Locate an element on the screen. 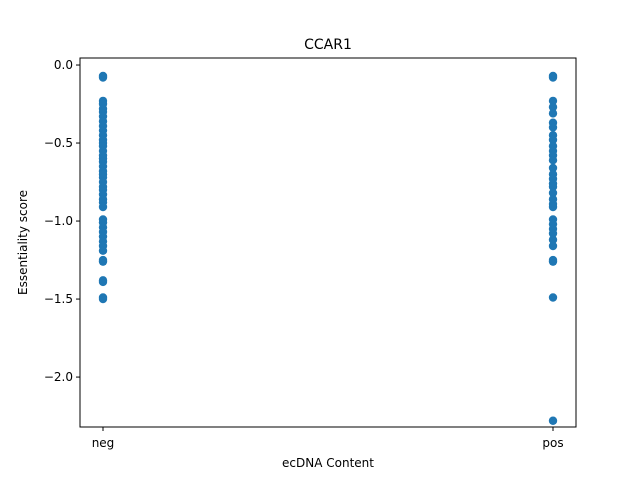 This screenshot has width=640, height=480. y-axis: 0.0 −0.5 −1.0 −1.5 −2.0 is located at coordinates (62, 221).